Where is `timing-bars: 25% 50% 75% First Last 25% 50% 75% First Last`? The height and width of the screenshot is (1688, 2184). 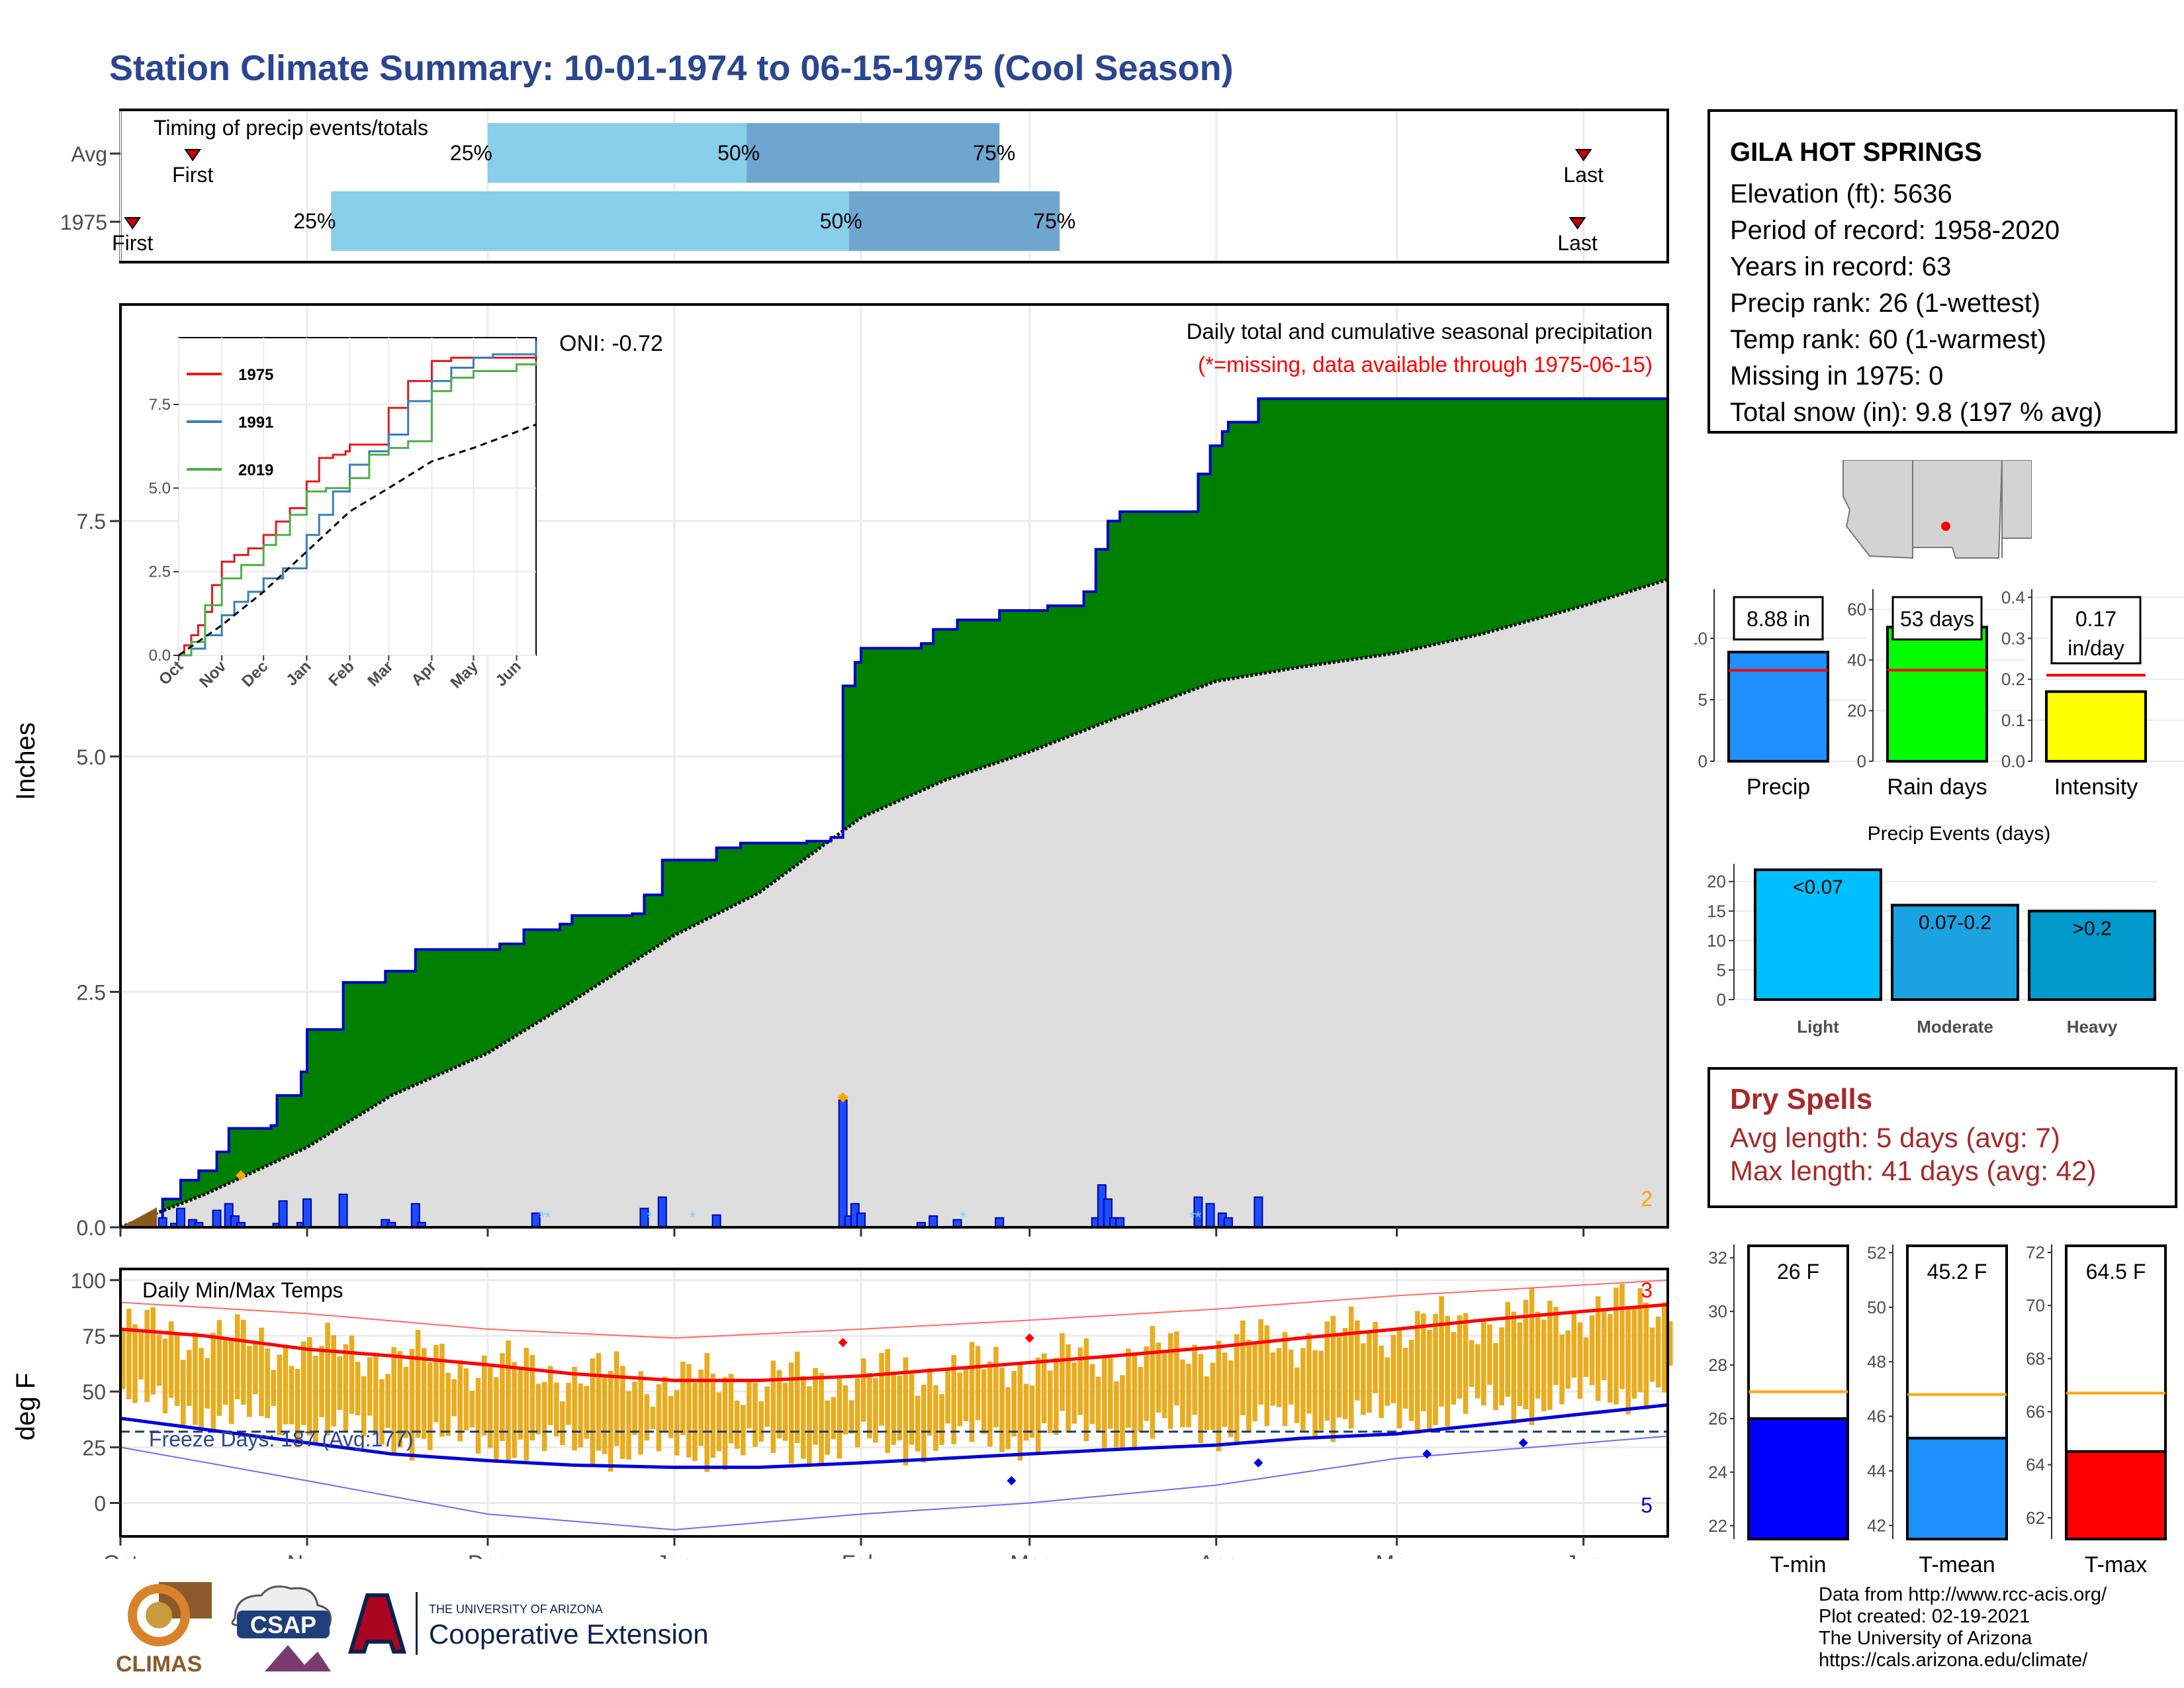
timing-bars: 25% 50% 75% First Last 25% 50% 75% First Last is located at coordinates (858, 189).